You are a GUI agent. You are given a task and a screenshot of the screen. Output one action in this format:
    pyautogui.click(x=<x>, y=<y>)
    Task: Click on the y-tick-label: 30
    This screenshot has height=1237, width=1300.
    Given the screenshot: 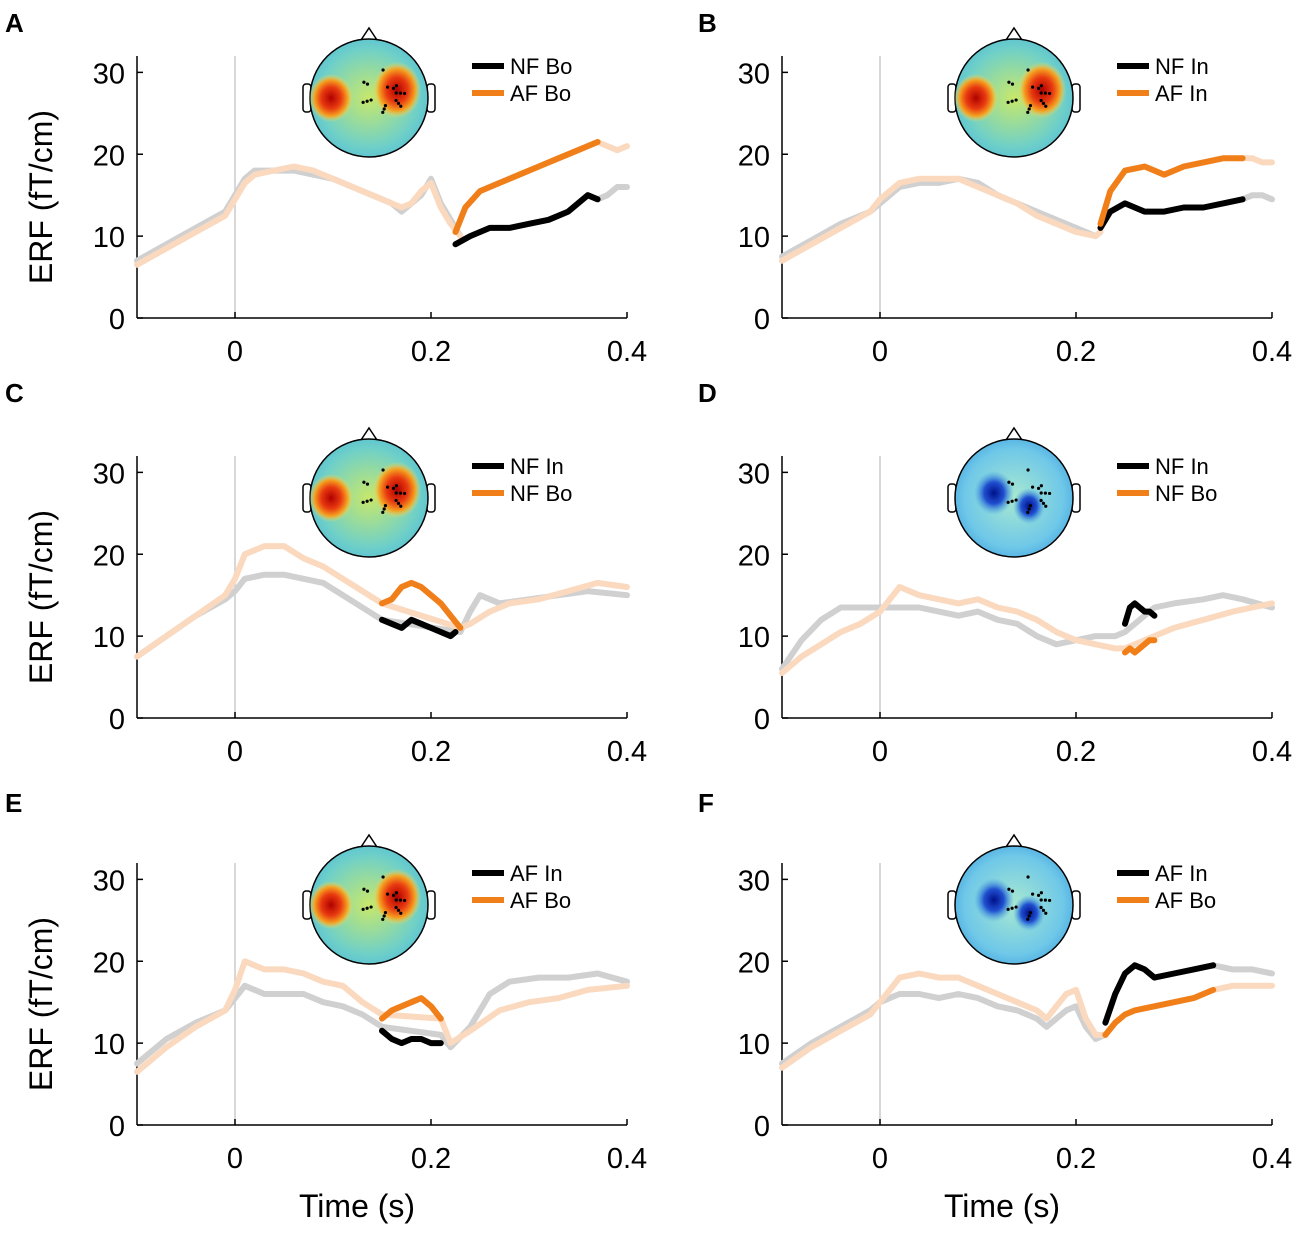 What is the action you would take?
    pyautogui.click(x=109, y=74)
    